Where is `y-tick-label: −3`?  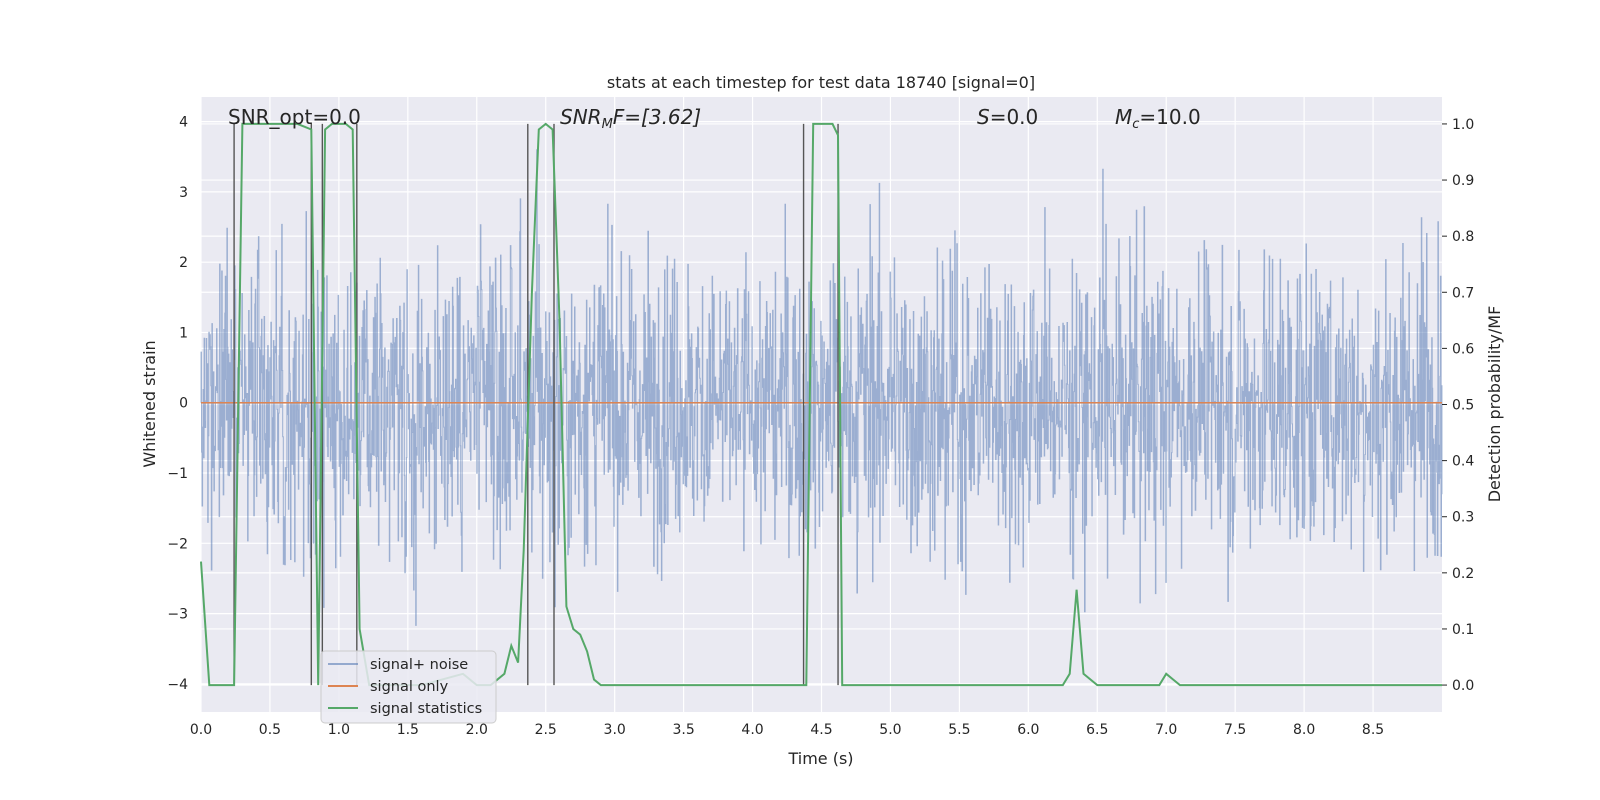
y-tick-label: −3 is located at coordinates (177, 615).